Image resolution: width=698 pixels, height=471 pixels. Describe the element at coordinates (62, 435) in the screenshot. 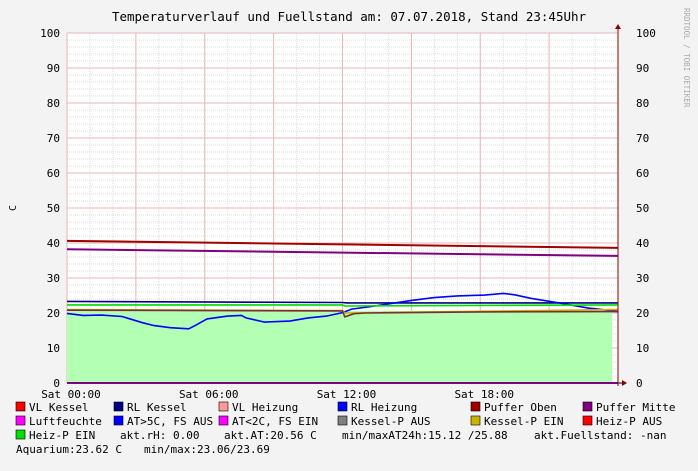

I see `legend-label: Heiz-P EIN` at that location.